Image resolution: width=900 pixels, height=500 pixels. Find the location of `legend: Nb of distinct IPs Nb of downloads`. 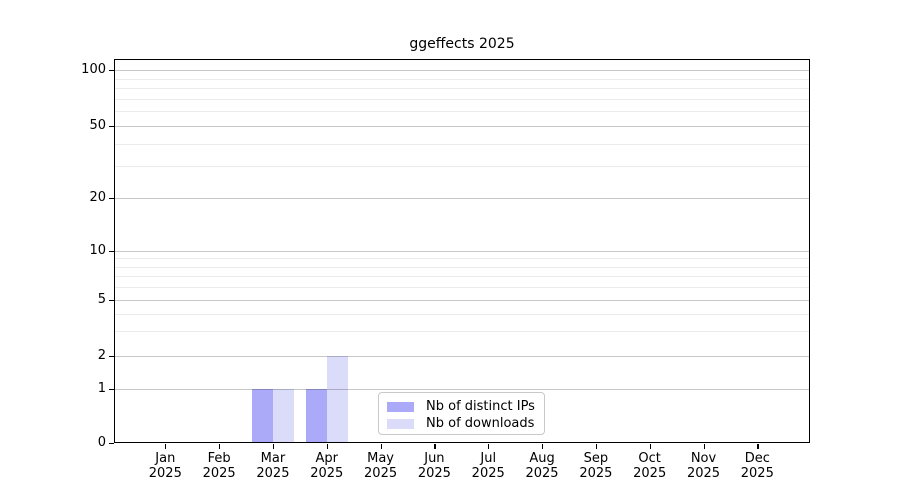

legend: Nb of distinct IPs Nb of downloads is located at coordinates (461, 413).